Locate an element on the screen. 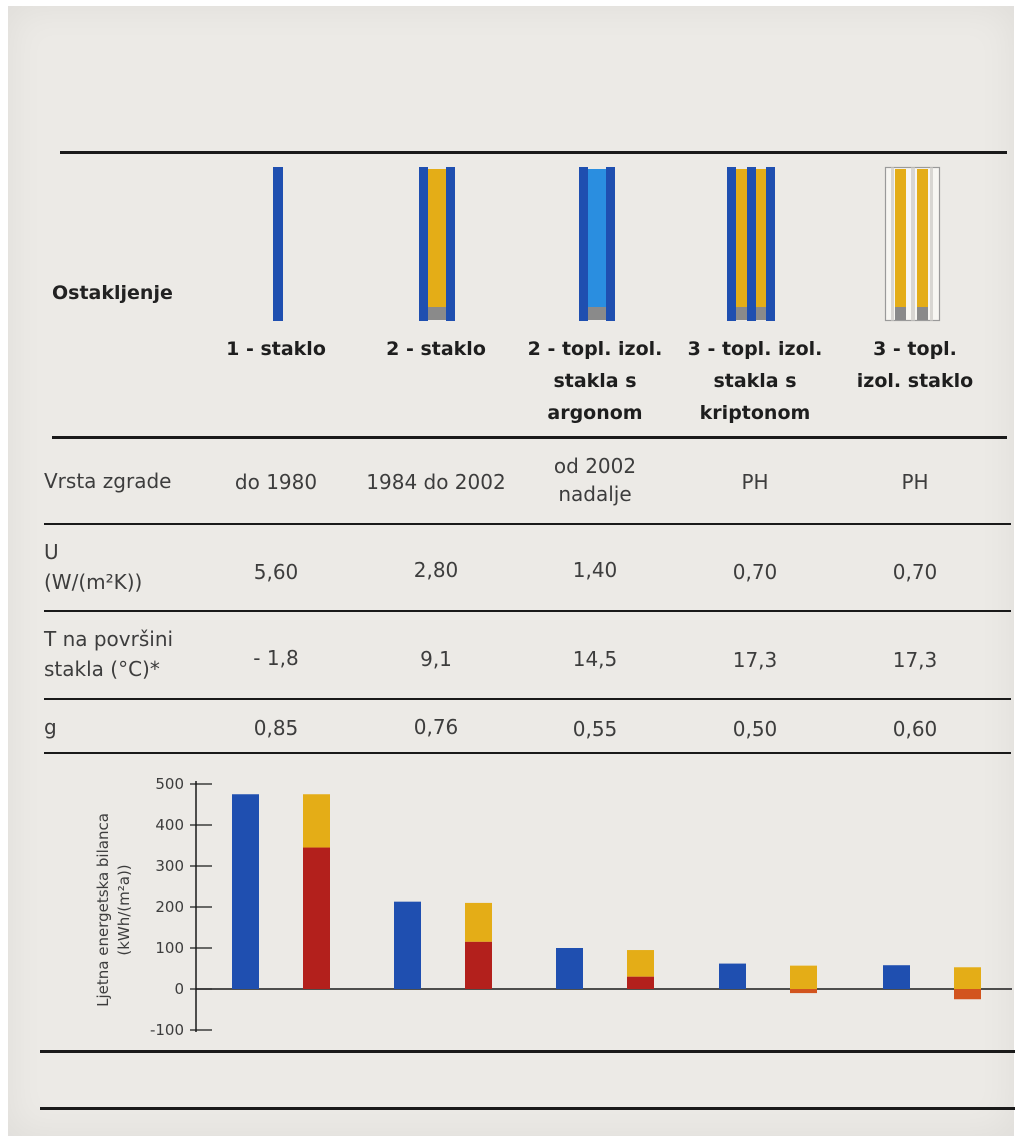  chart-bottom-rule is located at coordinates (527, 1051).